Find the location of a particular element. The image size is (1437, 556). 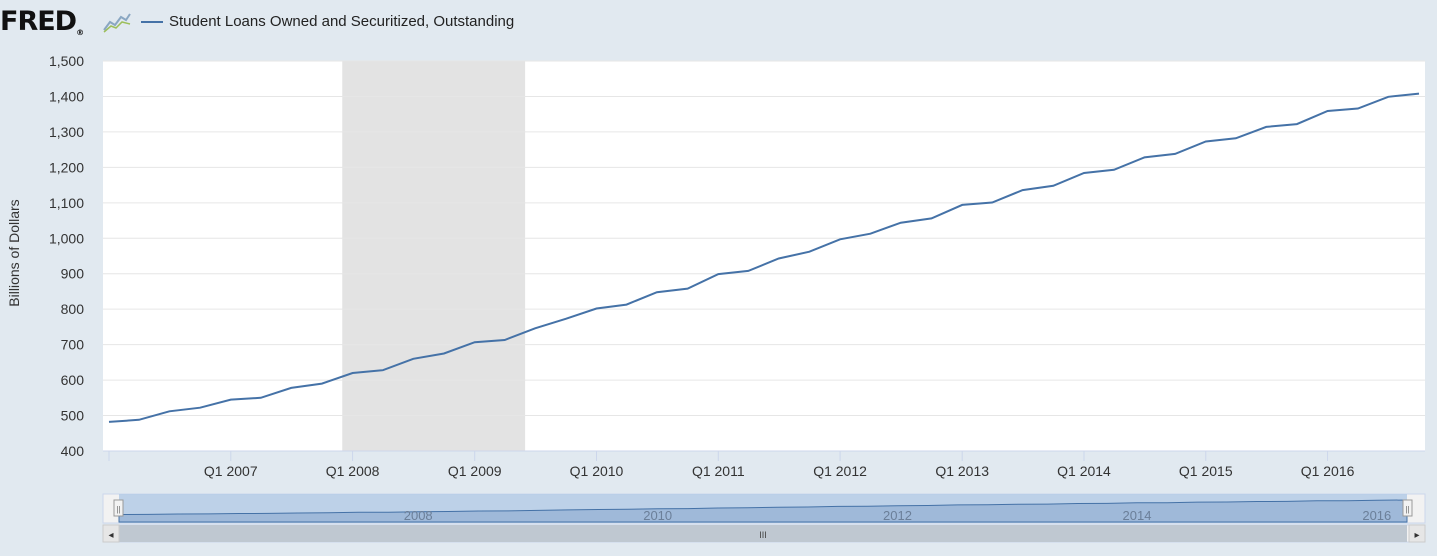

y-tick-label: 1,500 is located at coordinates (66, 61).